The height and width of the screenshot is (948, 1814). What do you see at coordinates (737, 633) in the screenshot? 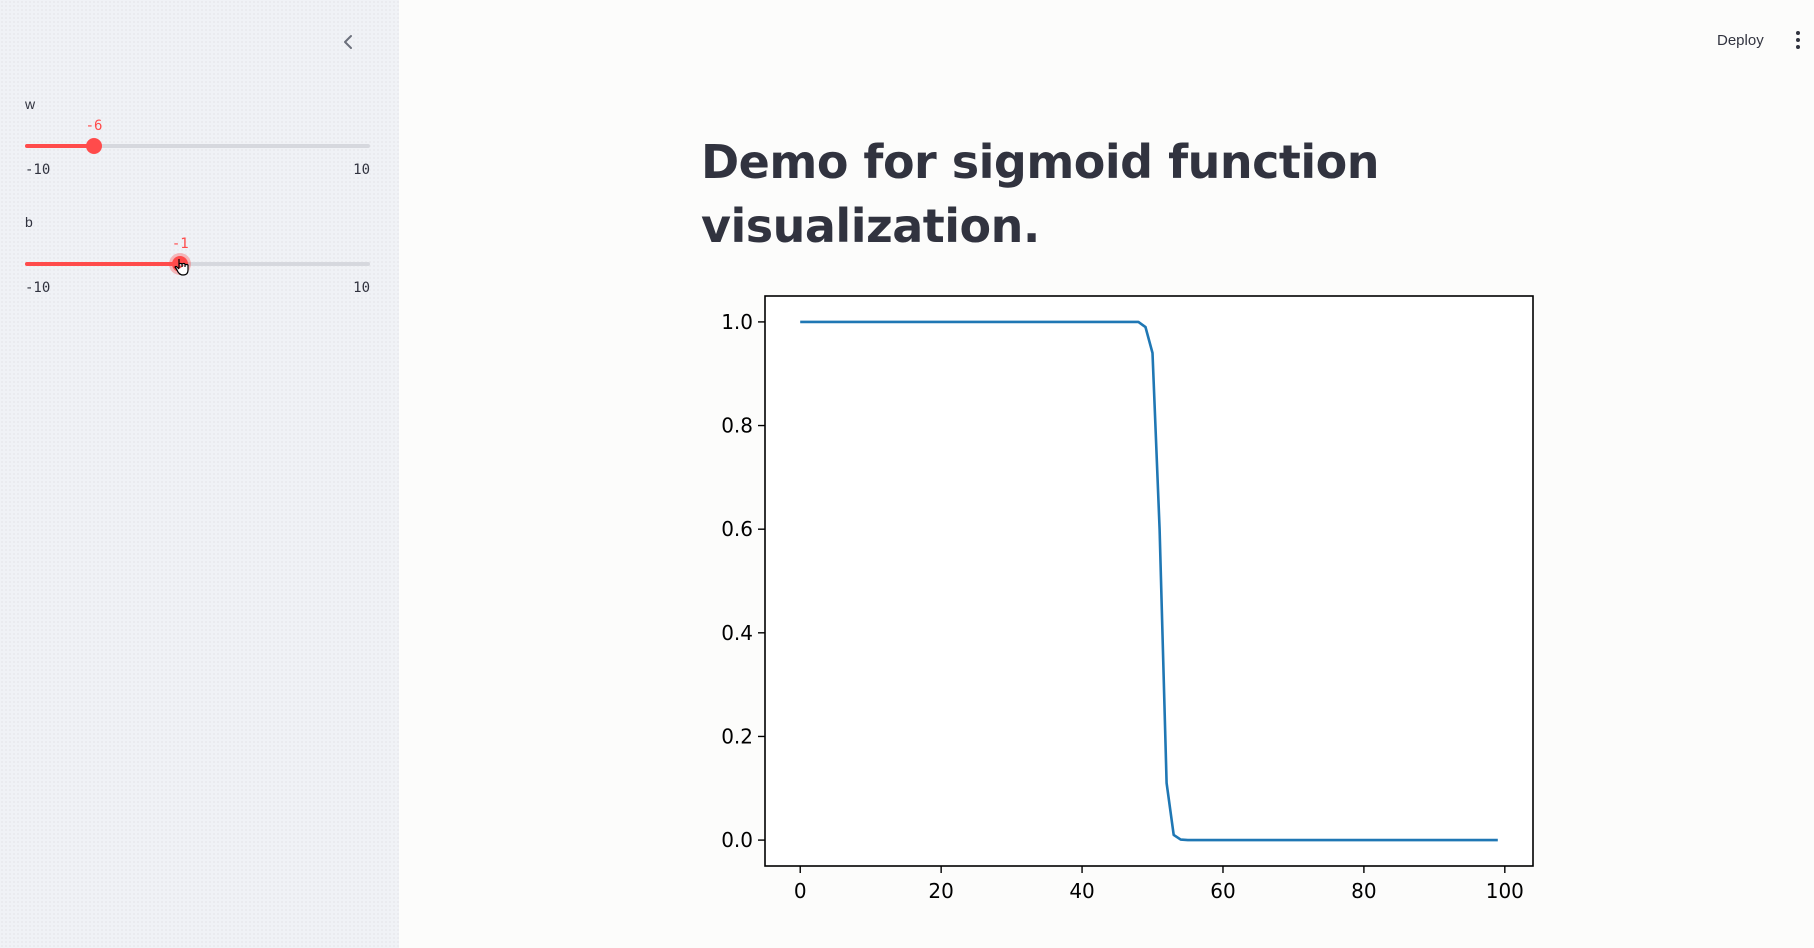
I see `y-tick-label: 0.4` at bounding box center [737, 633].